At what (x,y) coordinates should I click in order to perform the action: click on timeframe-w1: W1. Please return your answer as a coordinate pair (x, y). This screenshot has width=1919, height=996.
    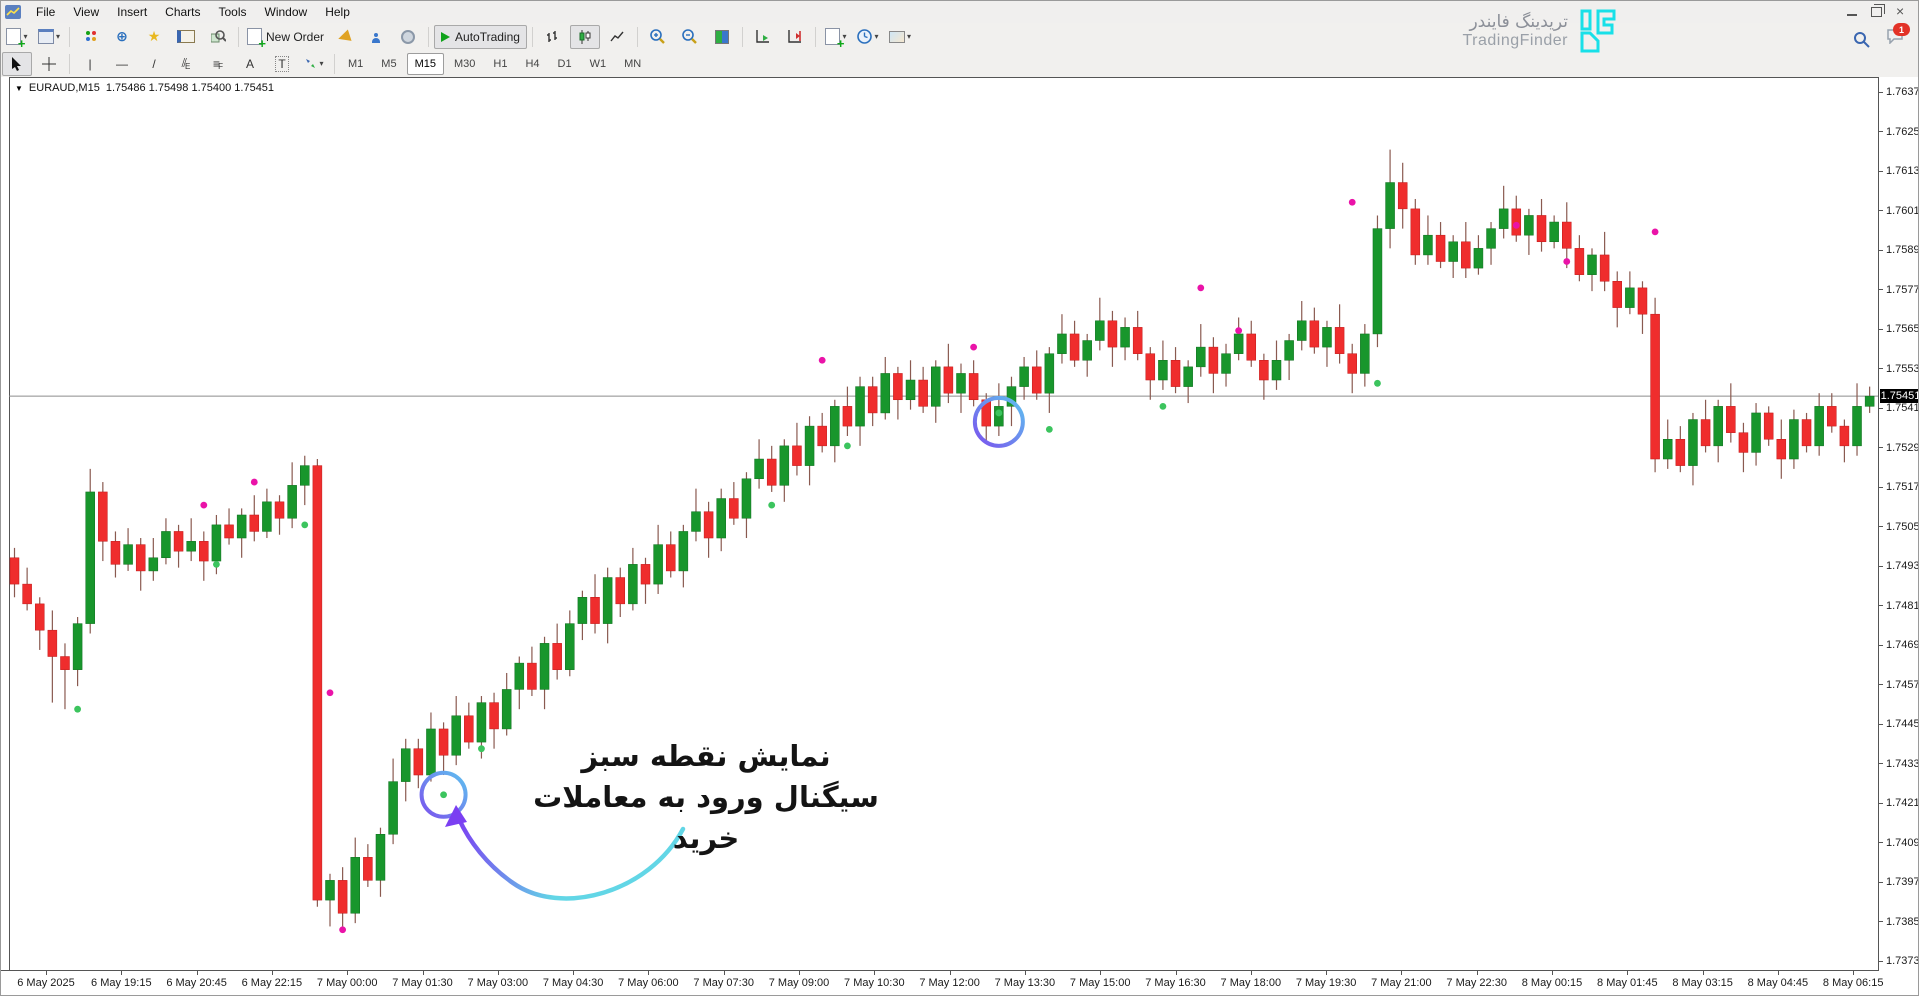
    Looking at the image, I should click on (598, 63).